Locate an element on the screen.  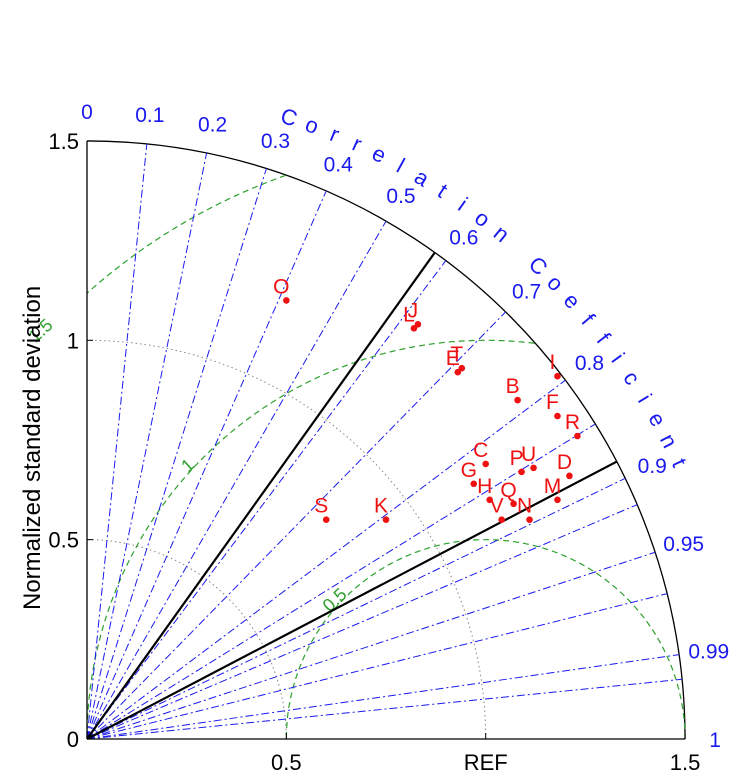
correlation-tick-label: 0.8 is located at coordinates (589, 363).